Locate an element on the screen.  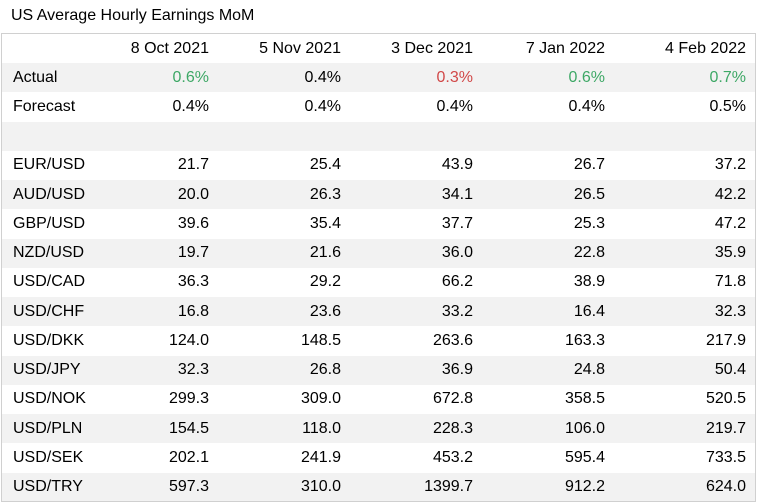
pair-value: 21.6 is located at coordinates (286, 253).